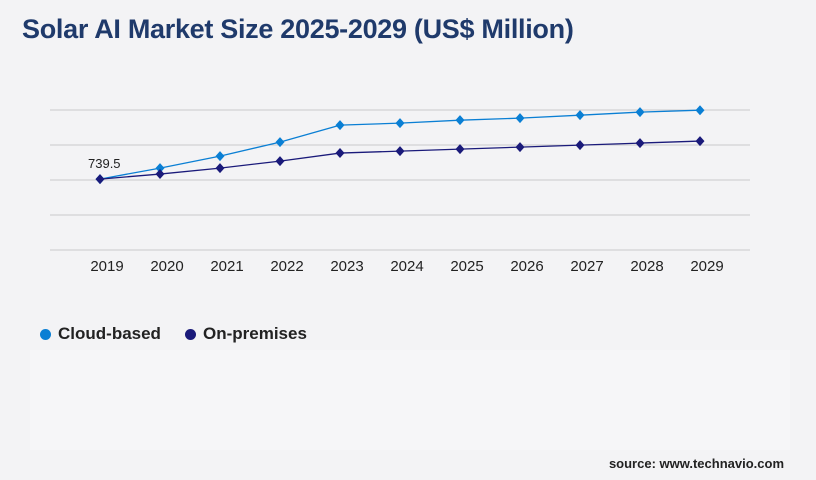 The width and height of the screenshot is (816, 480). I want to click on x-tick-label: 2029, so click(706, 266).